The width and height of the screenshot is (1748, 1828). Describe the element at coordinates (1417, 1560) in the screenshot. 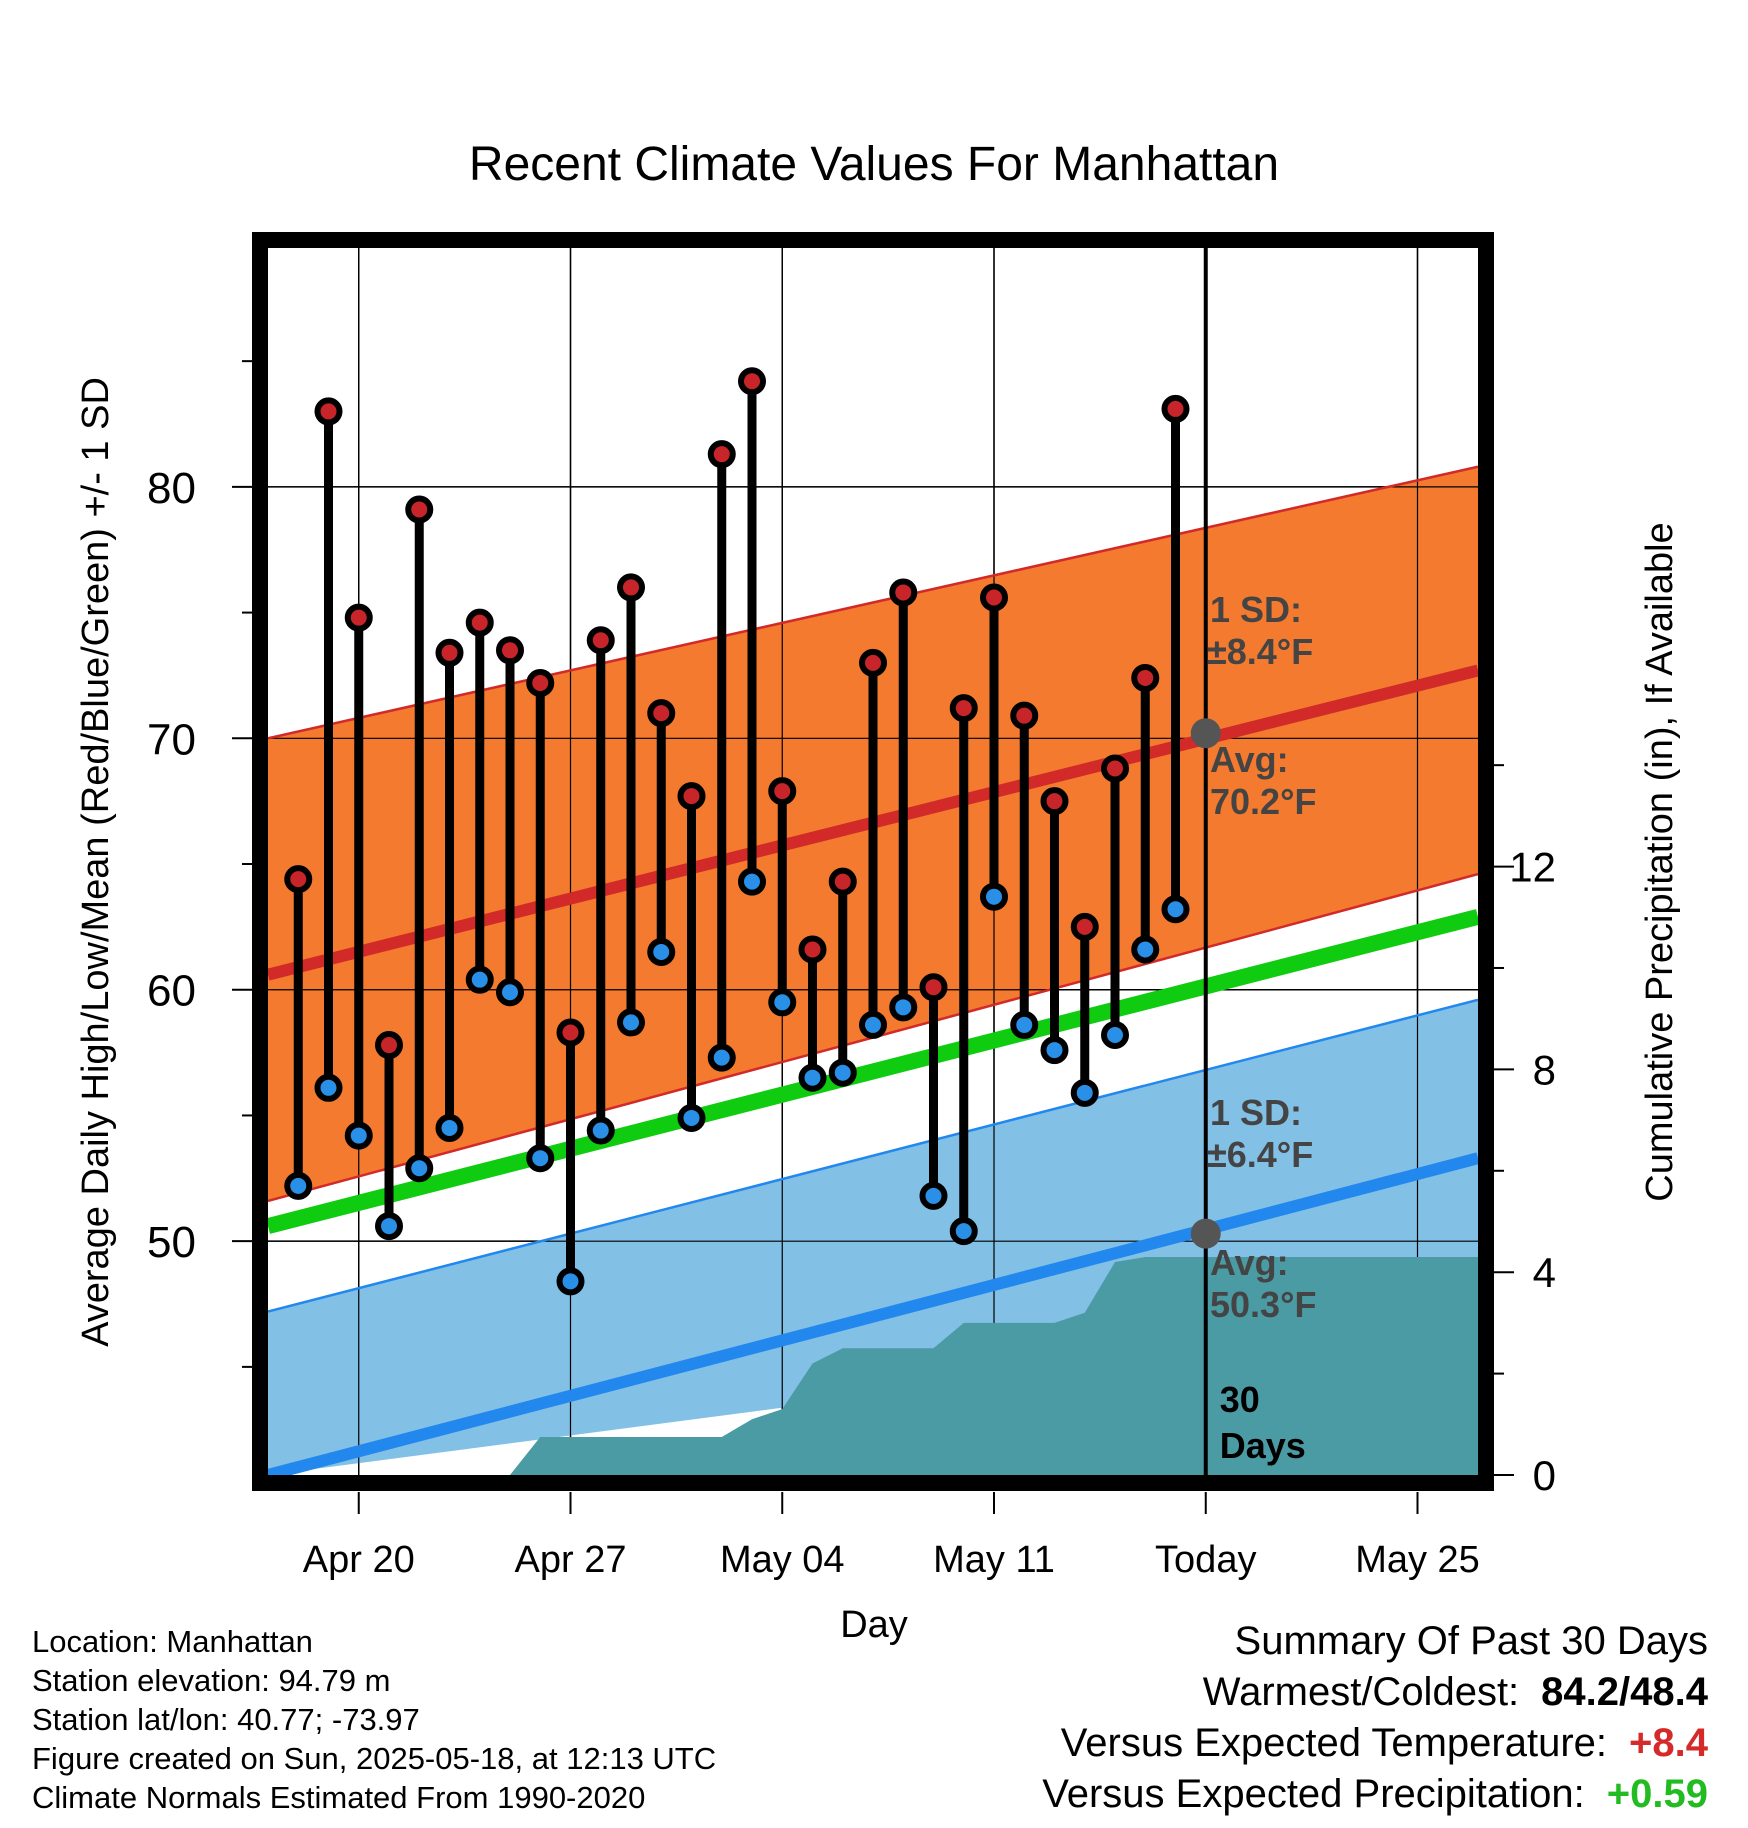

I see `x-tick-label: May 25` at that location.